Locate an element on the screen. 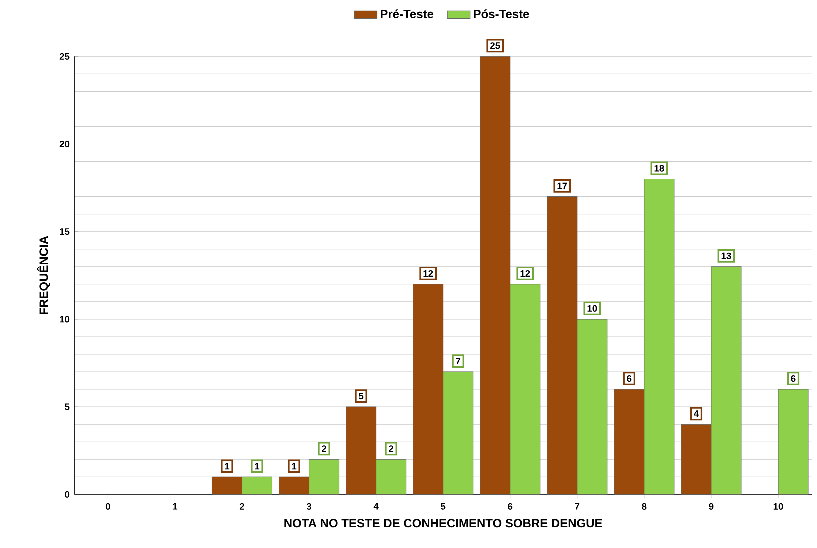  data-label: 25 is located at coordinates (495, 46).